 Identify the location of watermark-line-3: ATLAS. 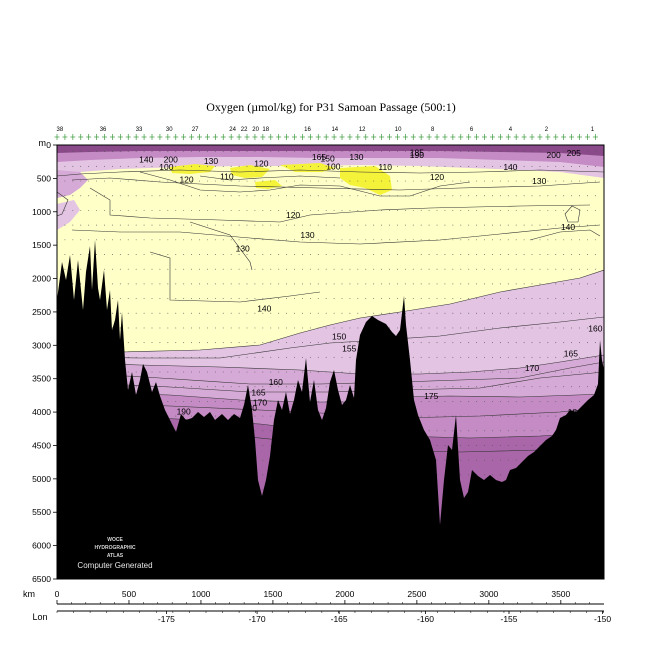
(115, 556).